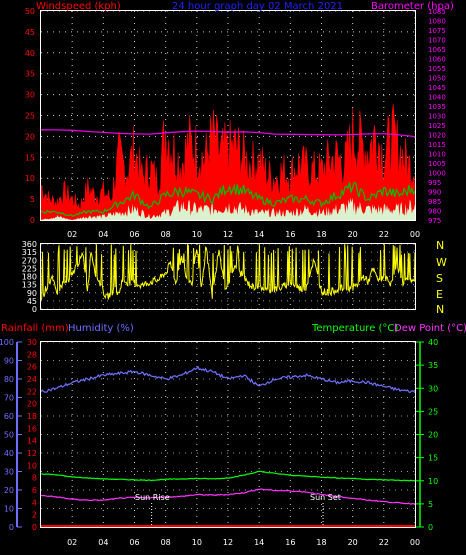 Image resolution: width=466 pixels, height=555 pixels. What do you see at coordinates (9, 361) in the screenshot?
I see `humidity-tick-label: 90` at bounding box center [9, 361].